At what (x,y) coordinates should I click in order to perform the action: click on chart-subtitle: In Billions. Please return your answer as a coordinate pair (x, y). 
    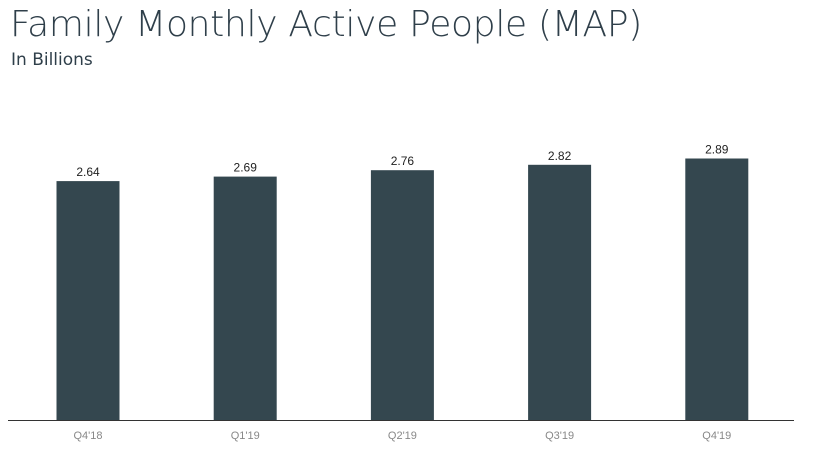
    Looking at the image, I should click on (52, 60).